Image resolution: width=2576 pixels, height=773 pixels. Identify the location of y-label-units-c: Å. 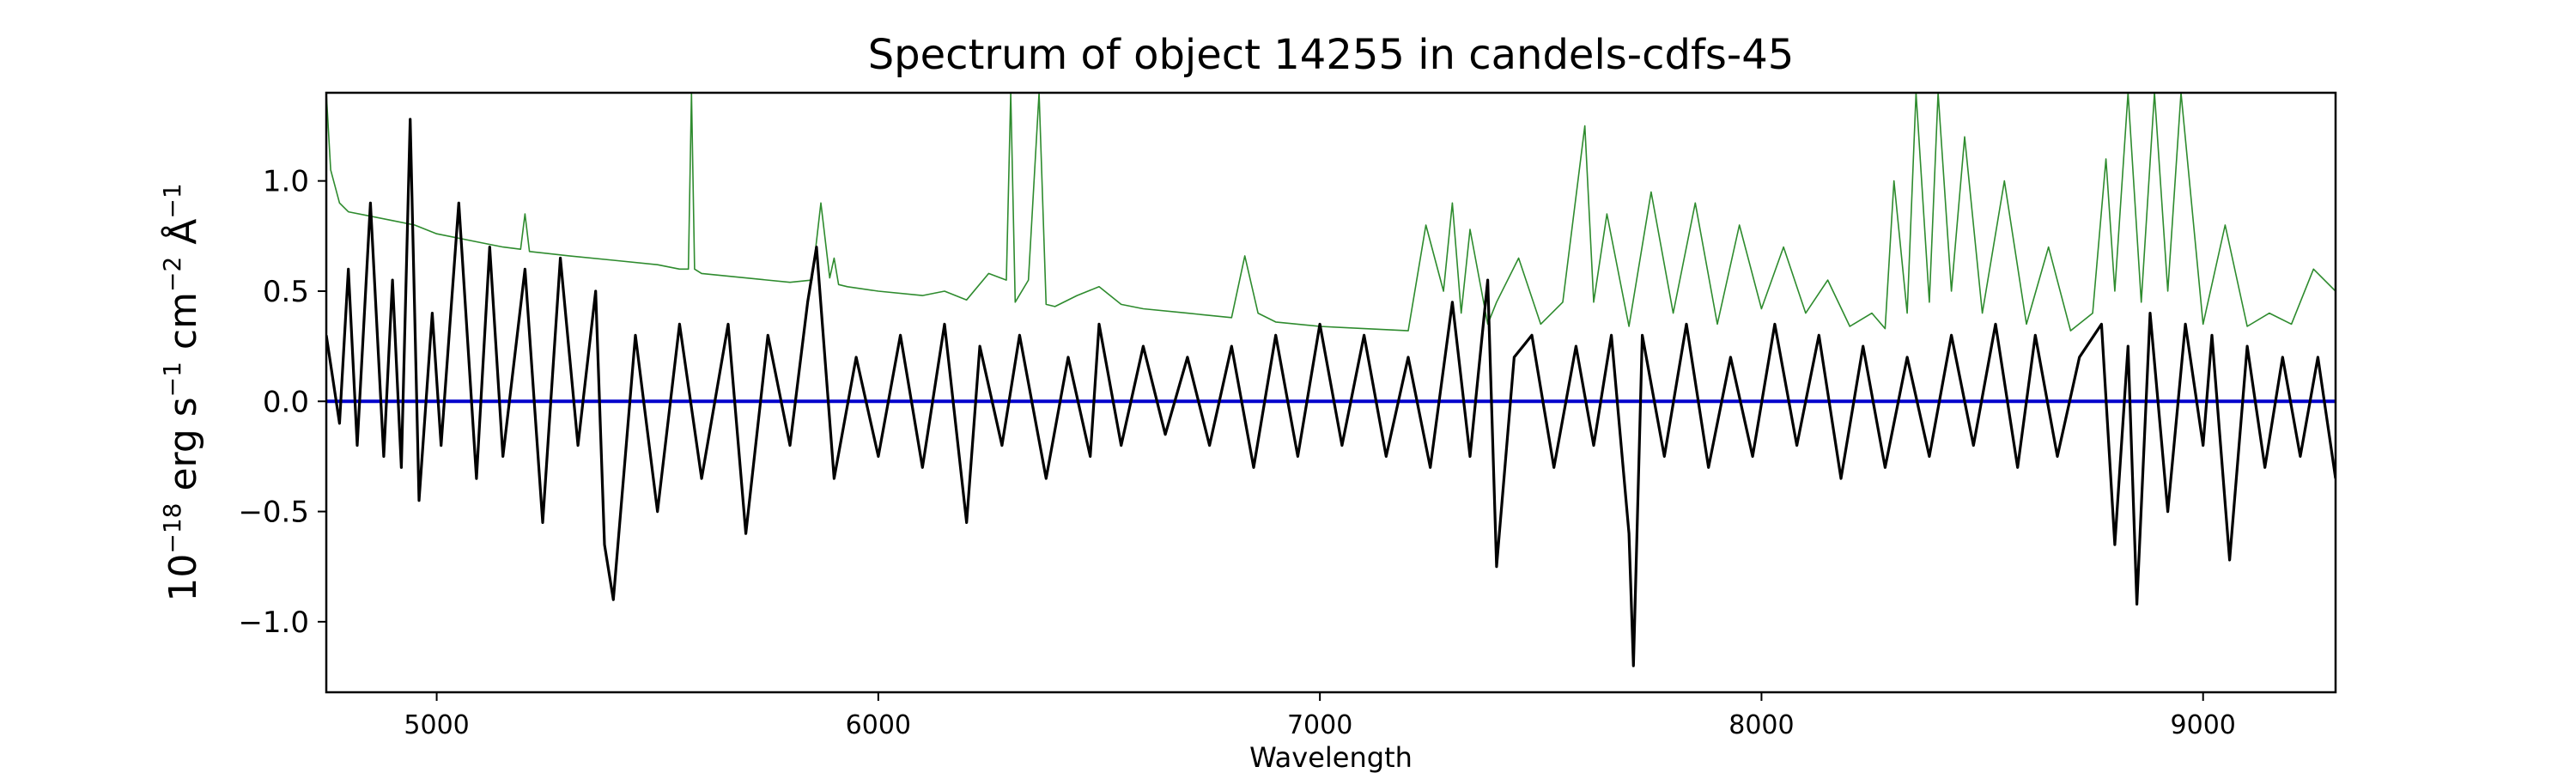
(182, 238).